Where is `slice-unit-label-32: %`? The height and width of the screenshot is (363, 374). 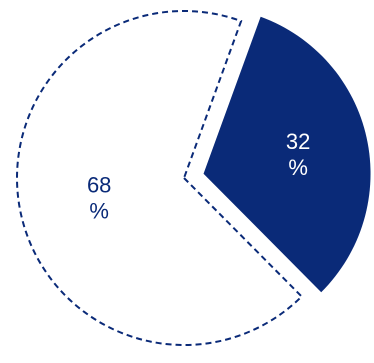
slice-unit-label-32: % is located at coordinates (298, 167).